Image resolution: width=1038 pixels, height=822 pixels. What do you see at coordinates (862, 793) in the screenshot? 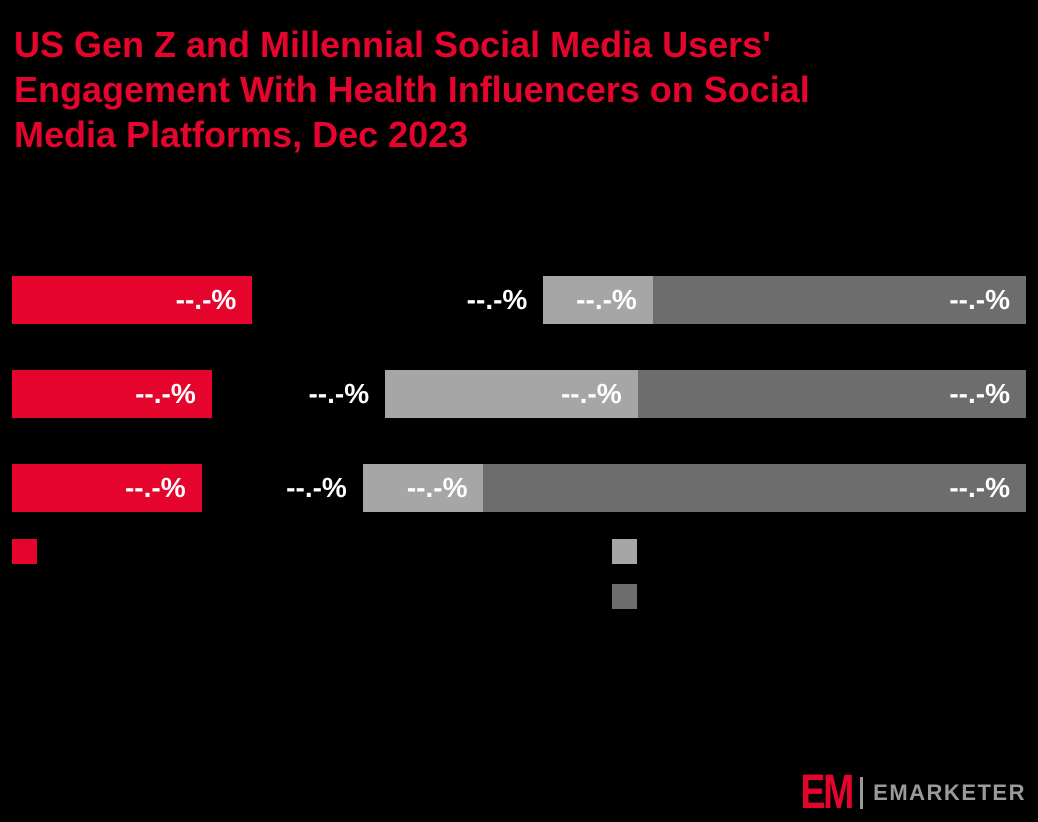
I see `logo-divider` at bounding box center [862, 793].